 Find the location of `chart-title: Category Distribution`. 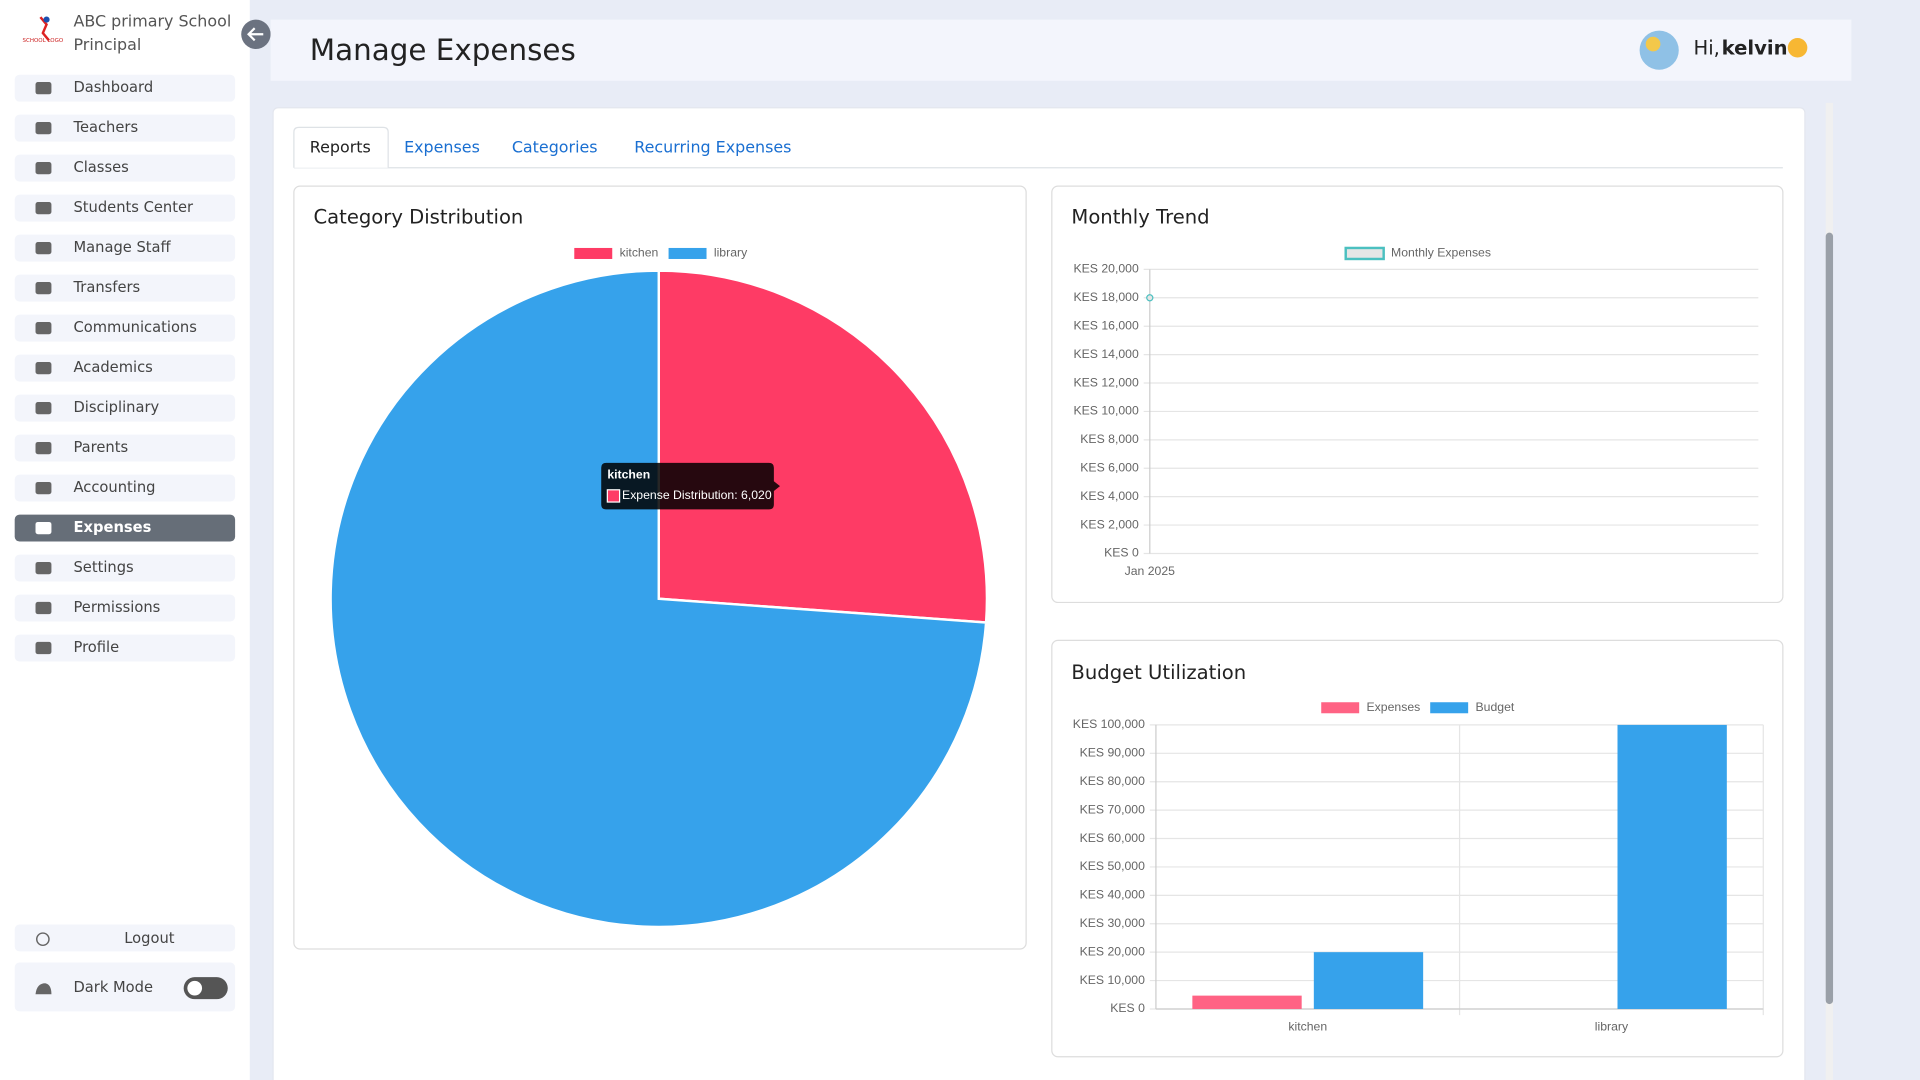

chart-title: Category Distribution is located at coordinates (418, 216).